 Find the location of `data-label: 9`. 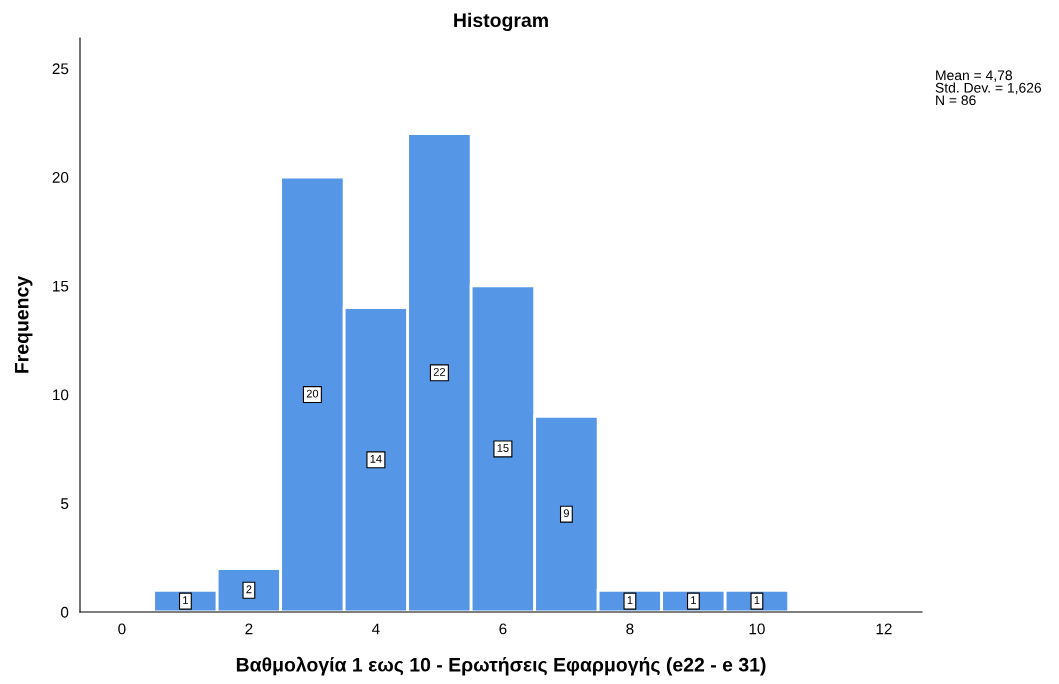

data-label: 9 is located at coordinates (566, 513).